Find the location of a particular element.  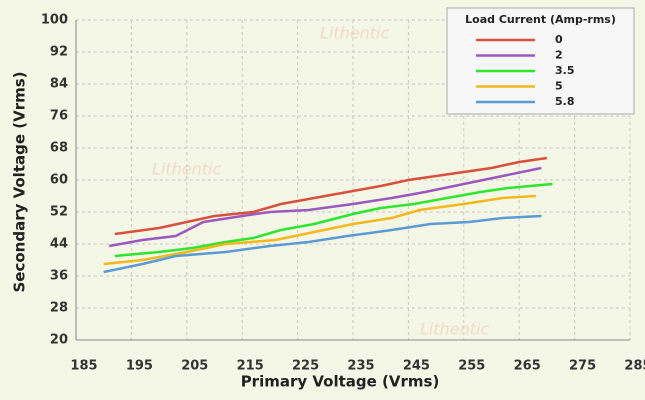

y-tick-label: 44 is located at coordinates (59, 244).